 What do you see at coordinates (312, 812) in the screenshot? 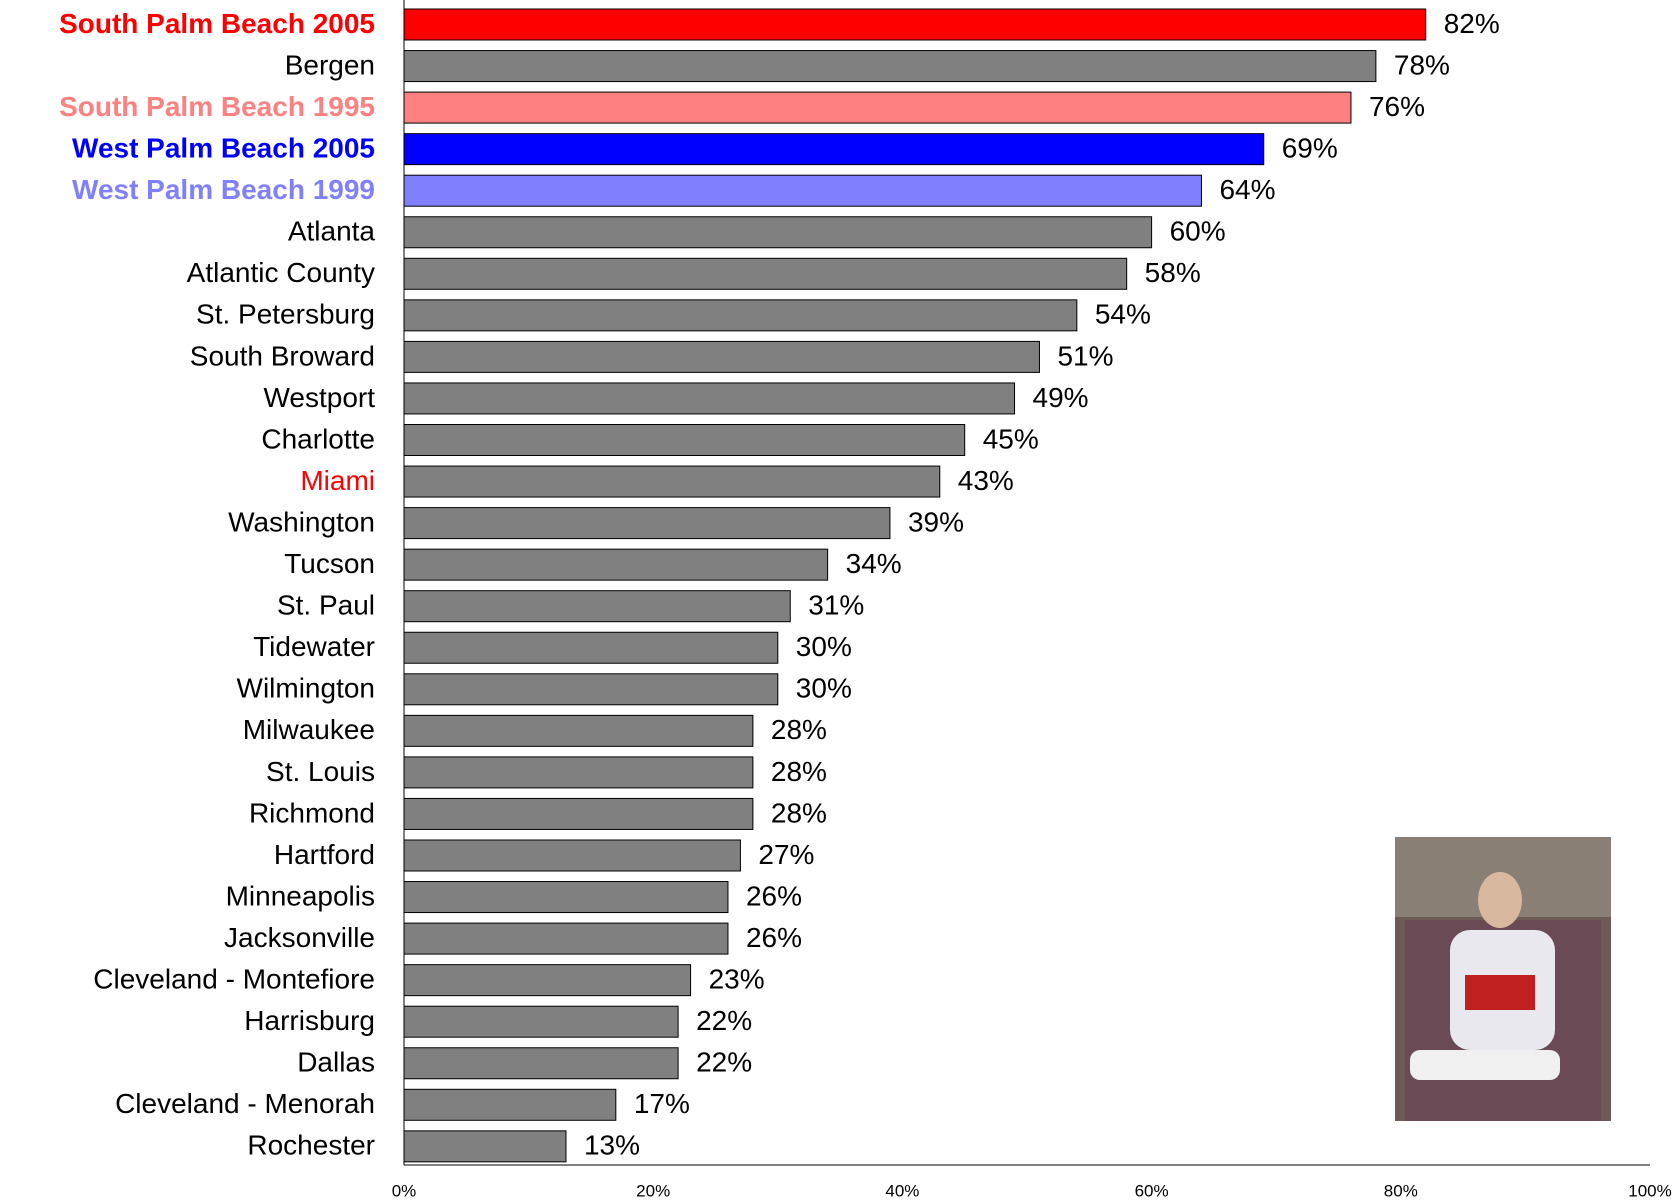
I see `y-tick-label: Richmond` at bounding box center [312, 812].